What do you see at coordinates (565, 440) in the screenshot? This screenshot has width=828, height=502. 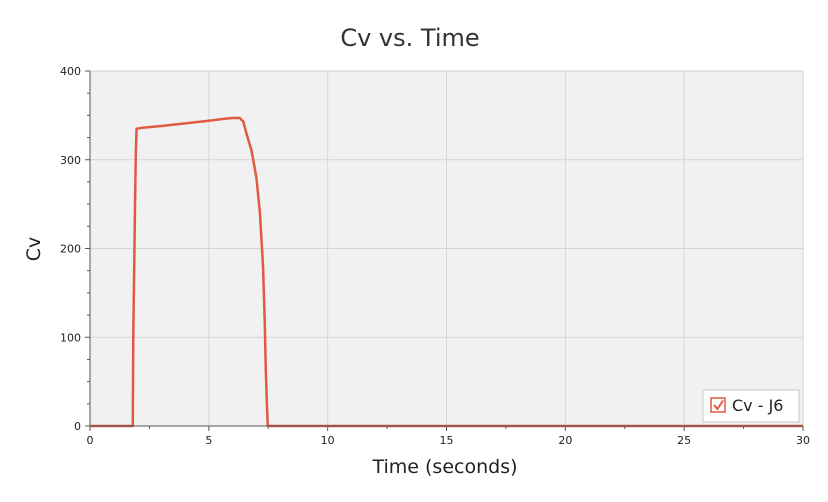 I see `x-tick-label: 20` at bounding box center [565, 440].